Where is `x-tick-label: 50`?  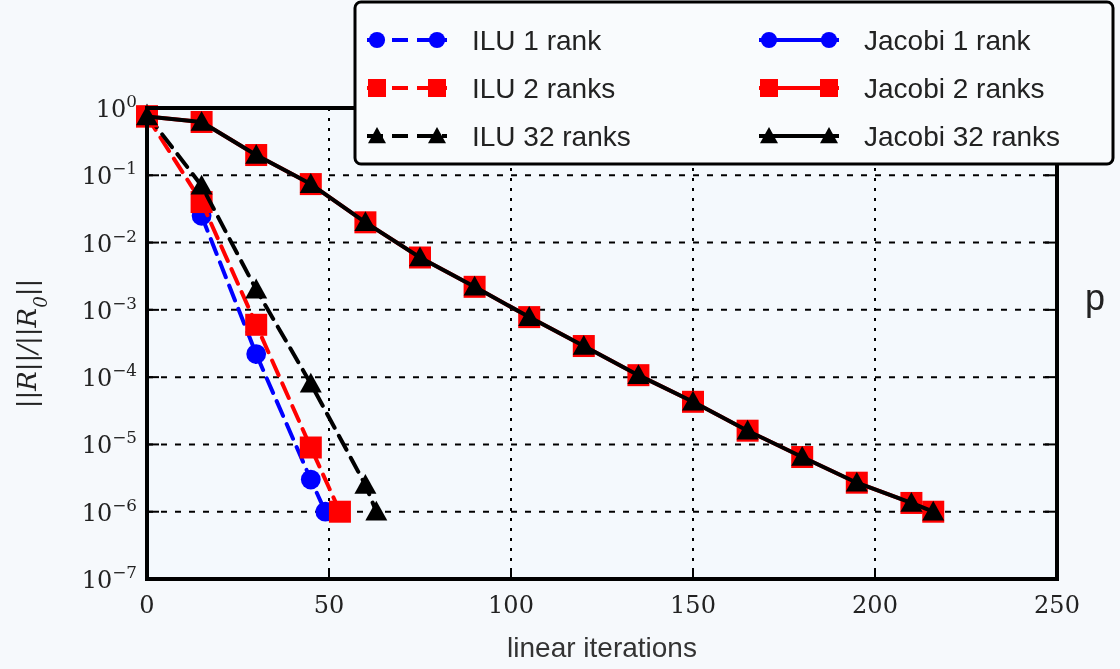
x-tick-label: 50 is located at coordinates (329, 605).